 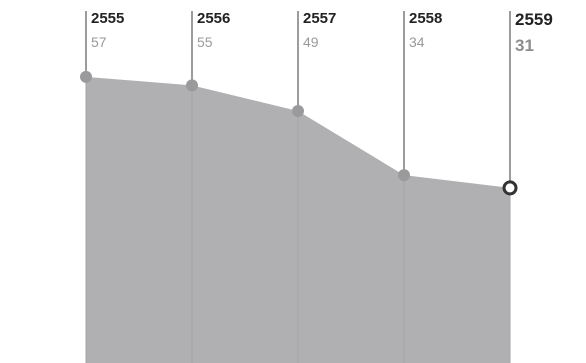 What do you see at coordinates (322, 32) in the screenshot?
I see `labels: 2555 57 2556 55 2557 49 2558 34 2559 31` at bounding box center [322, 32].